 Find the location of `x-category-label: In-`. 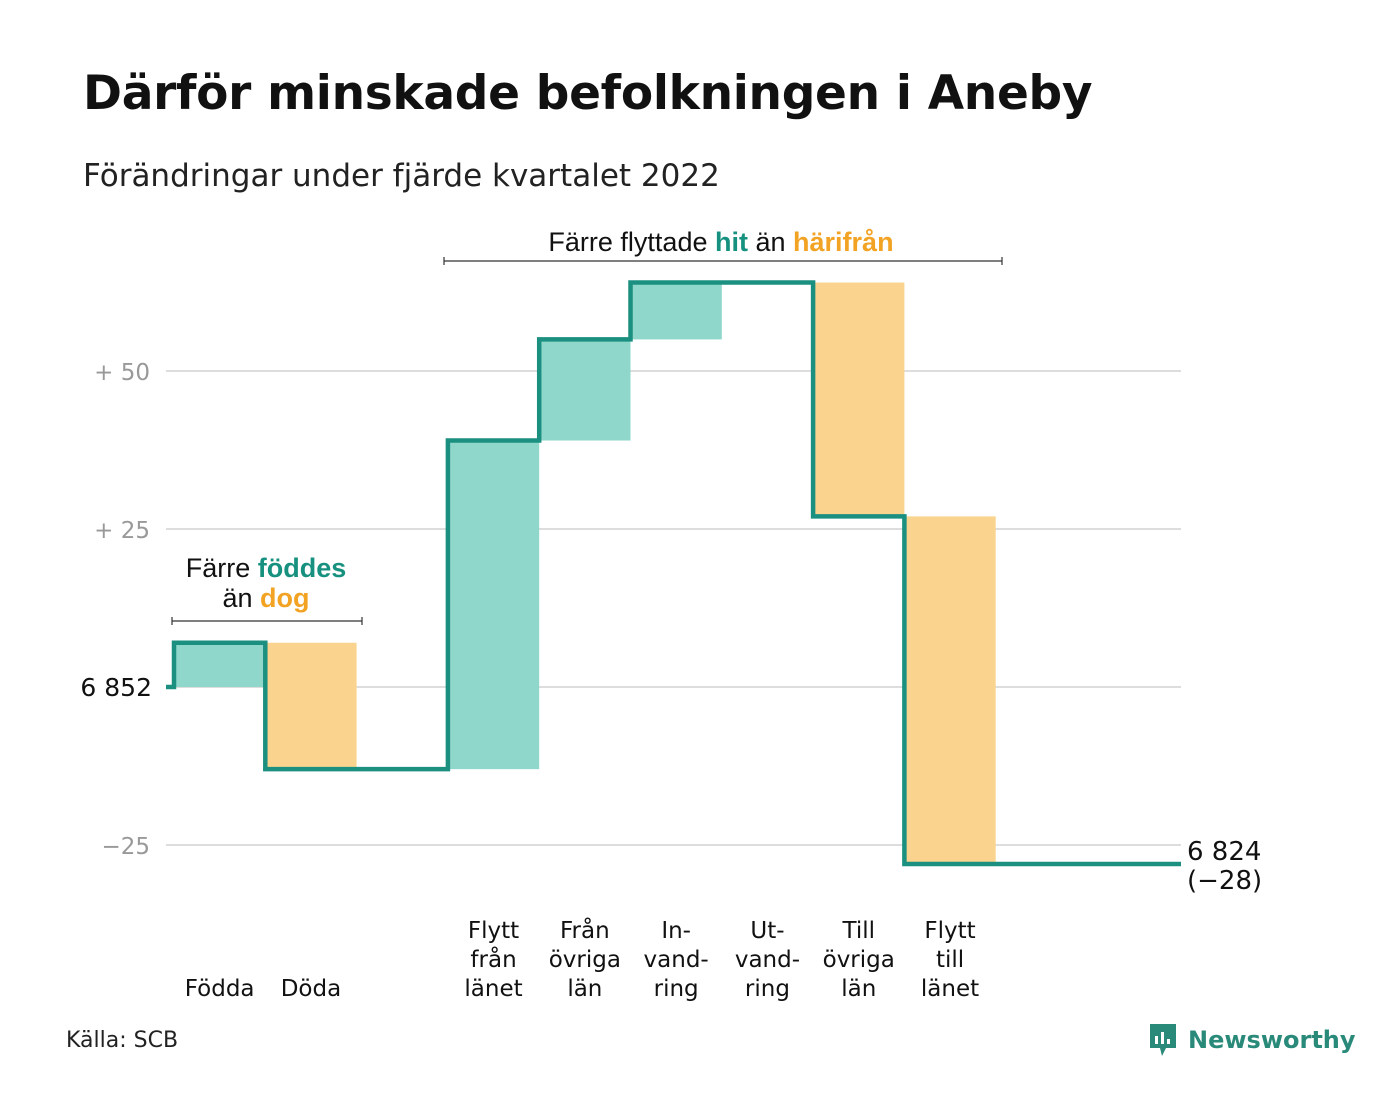

x-category-label: In- is located at coordinates (676, 931).